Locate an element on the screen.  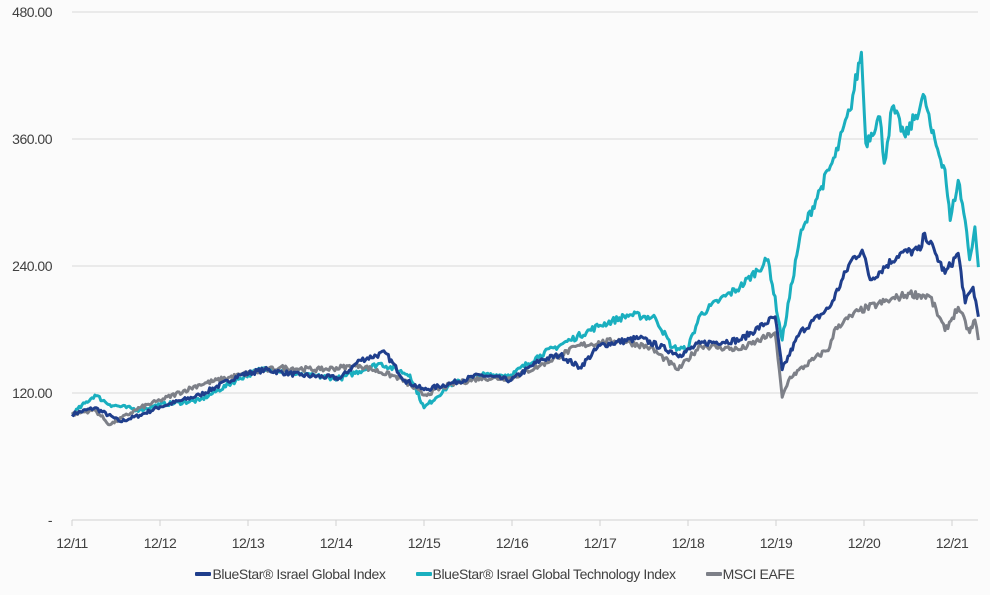
y-tick-label: 360.00 is located at coordinates (32, 139).